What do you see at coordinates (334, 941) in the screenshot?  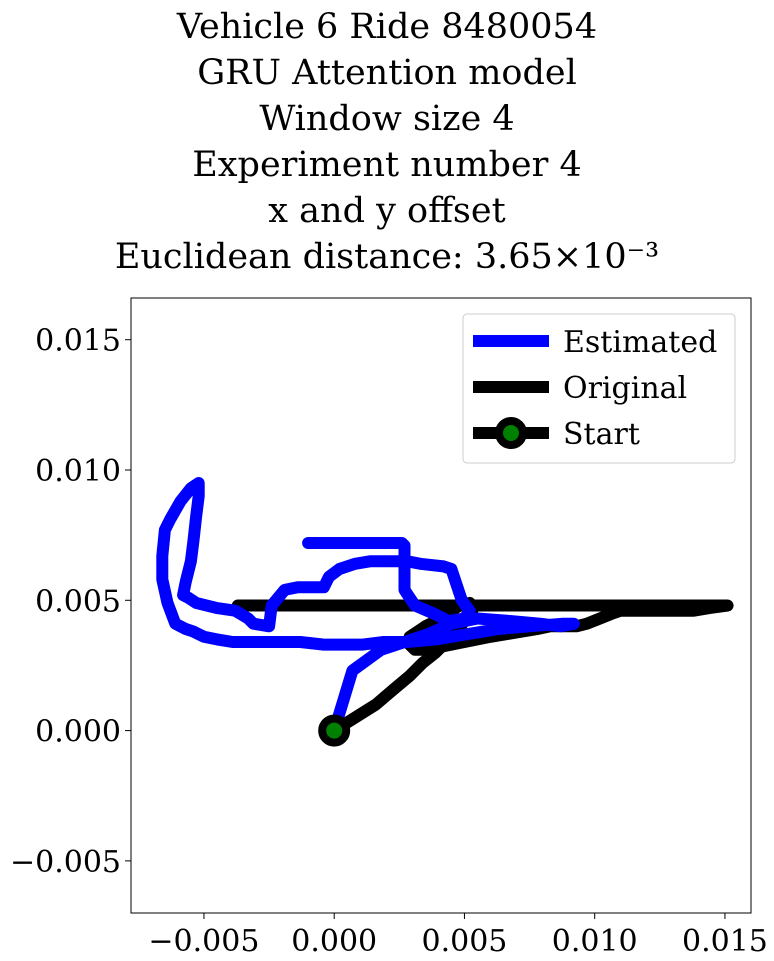 I see `x-tick-label: 0.000` at bounding box center [334, 941].